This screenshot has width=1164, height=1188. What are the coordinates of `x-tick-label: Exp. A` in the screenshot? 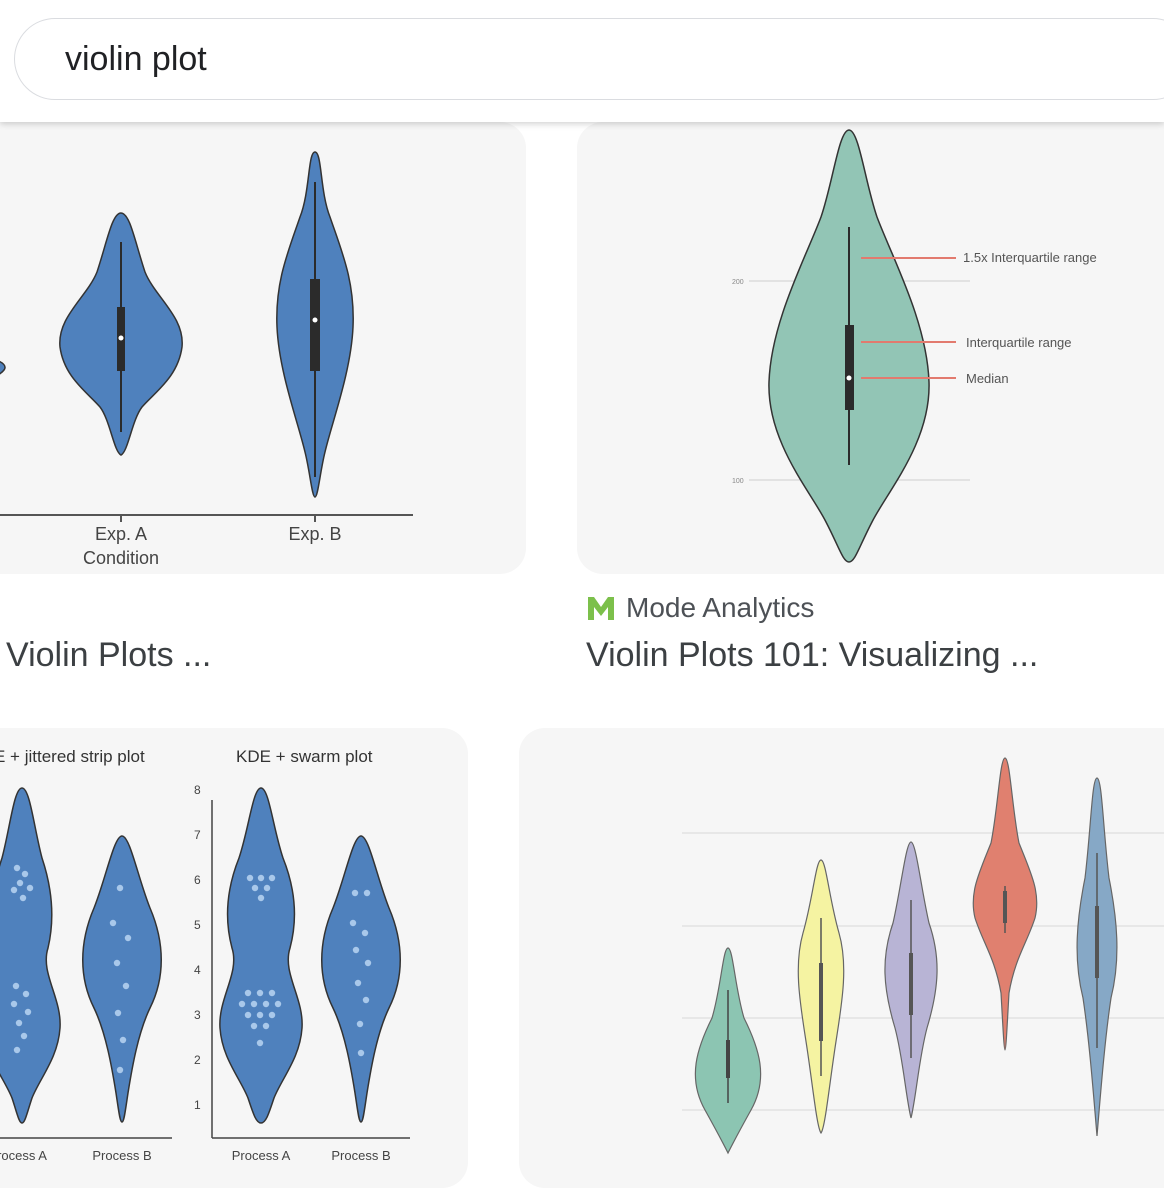 It's located at (121, 534).